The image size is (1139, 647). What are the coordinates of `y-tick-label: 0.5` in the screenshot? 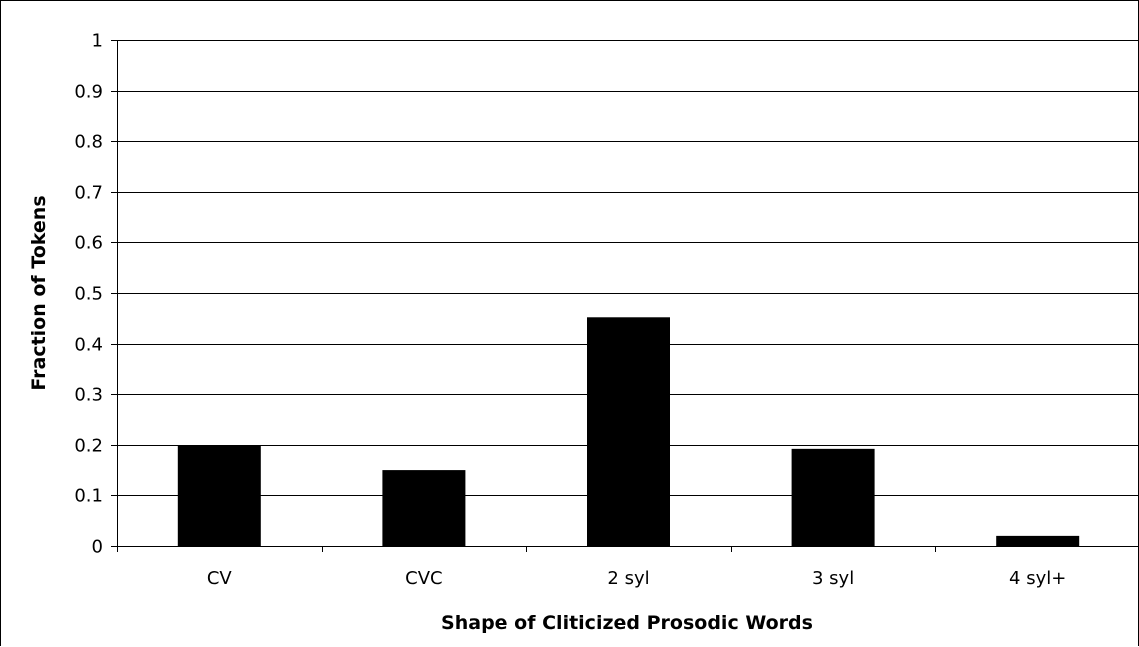 It's located at (88, 294).